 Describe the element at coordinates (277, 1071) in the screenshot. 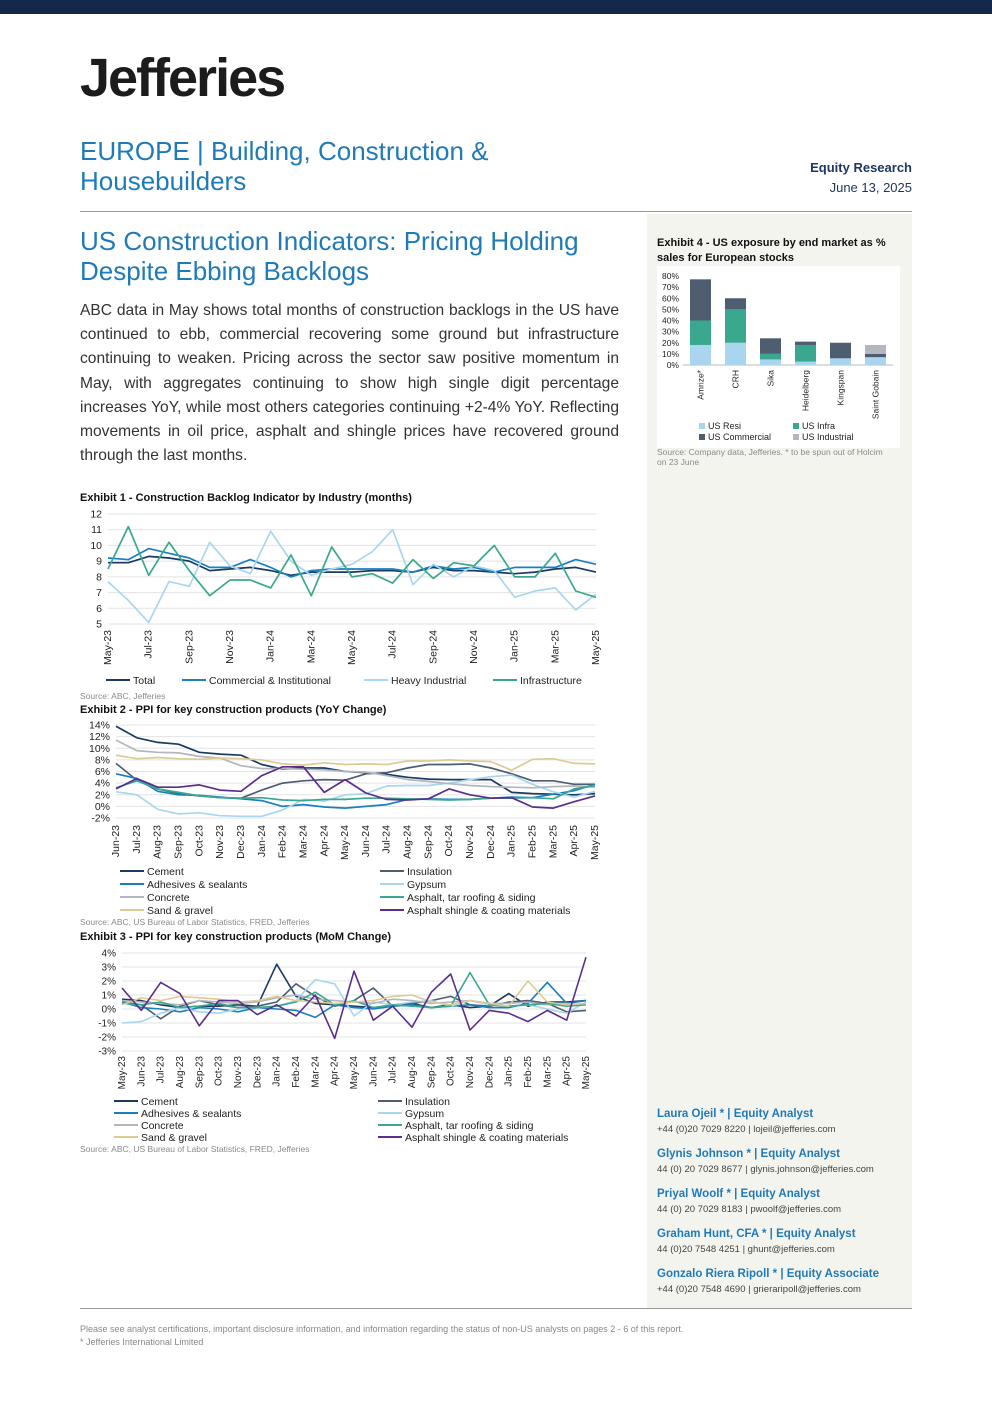

I see `x-tick-label: Jan-24` at that location.